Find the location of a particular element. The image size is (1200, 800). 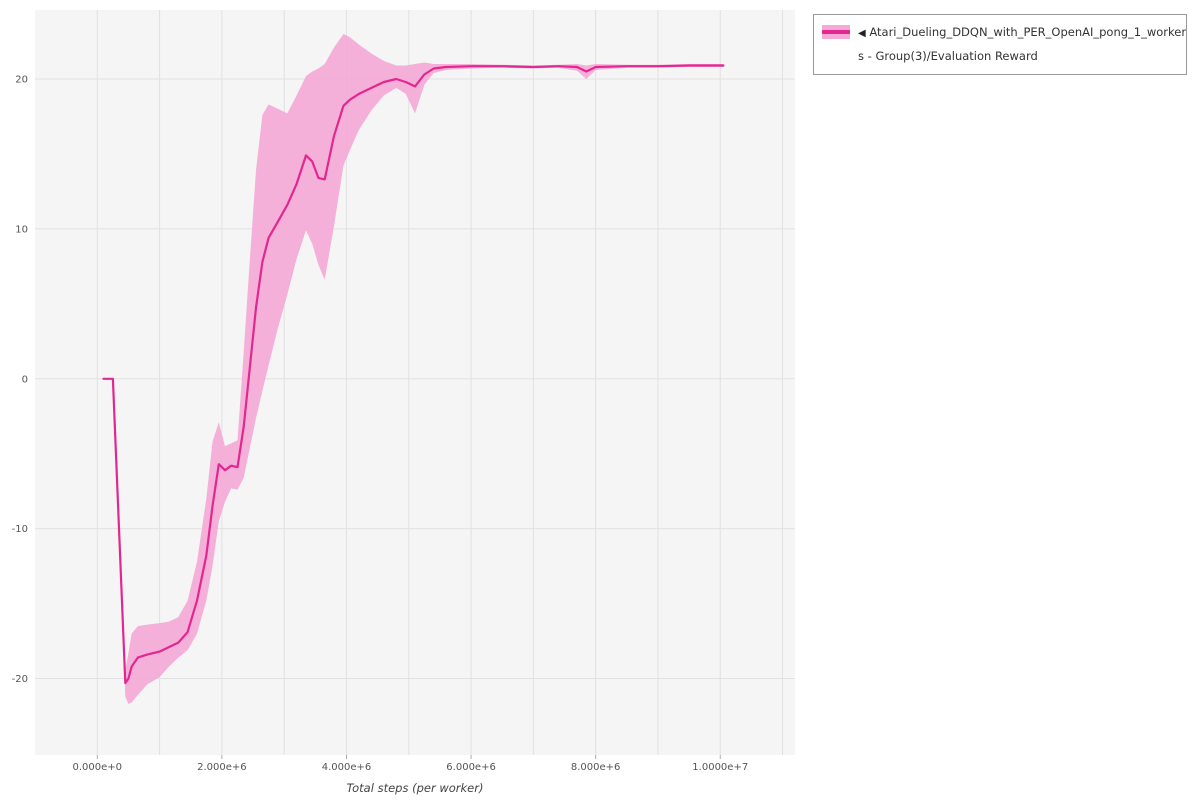

x-tick-label: 6.000e+6 is located at coordinates (471, 767).